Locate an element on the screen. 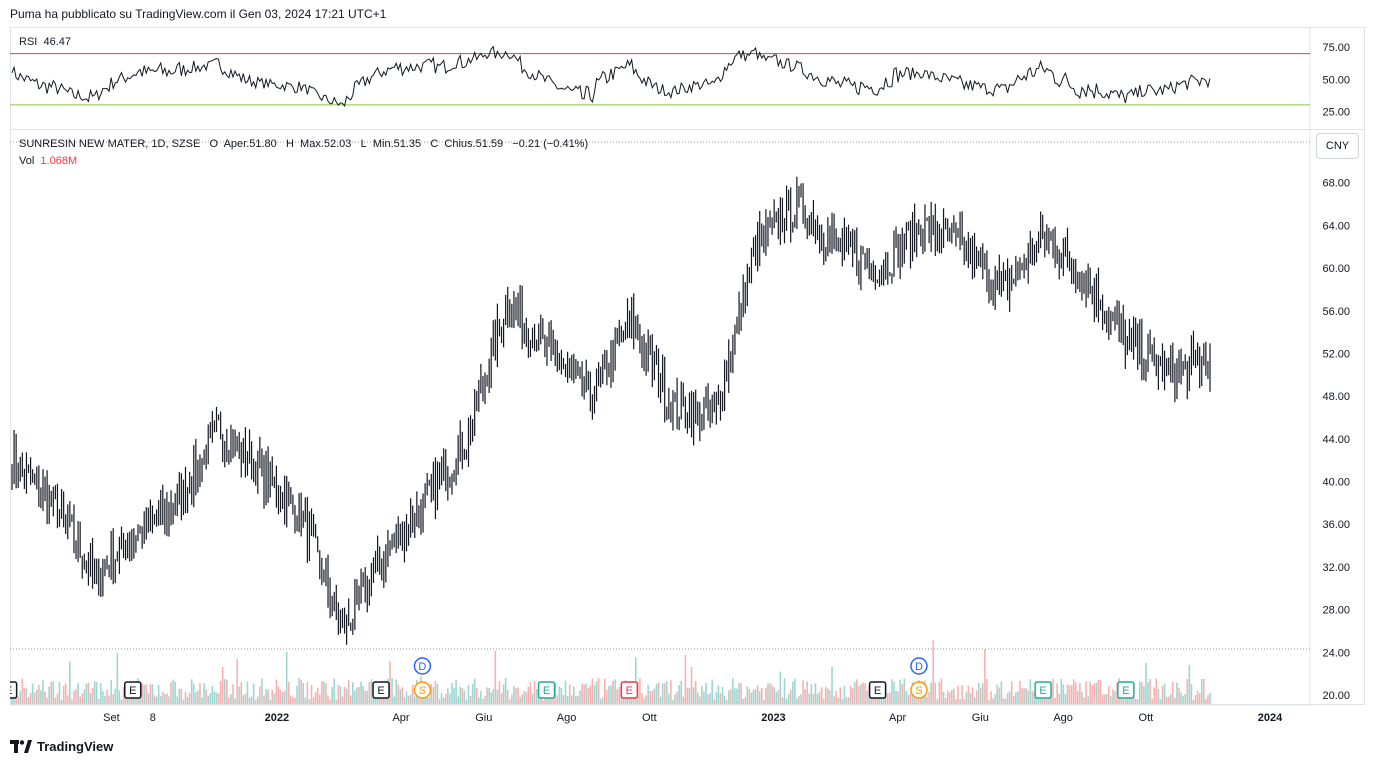 The width and height of the screenshot is (1375, 767). earnings-miss-marker: E is located at coordinates (629, 690).